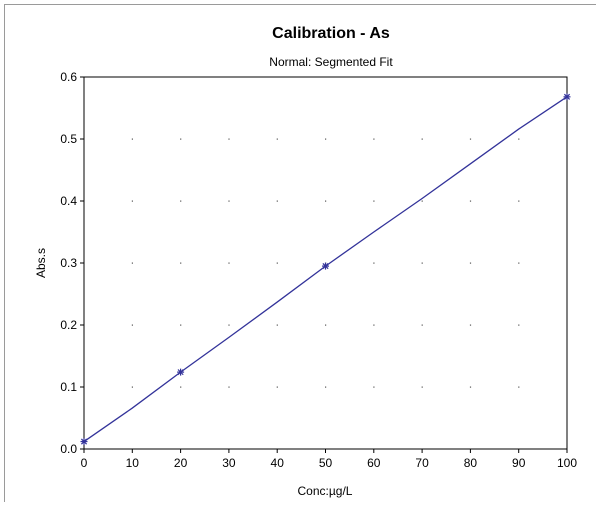 Image resolution: width=602 pixels, height=506 pixels. What do you see at coordinates (68, 139) in the screenshot?
I see `y-tick-label: 0.5` at bounding box center [68, 139].